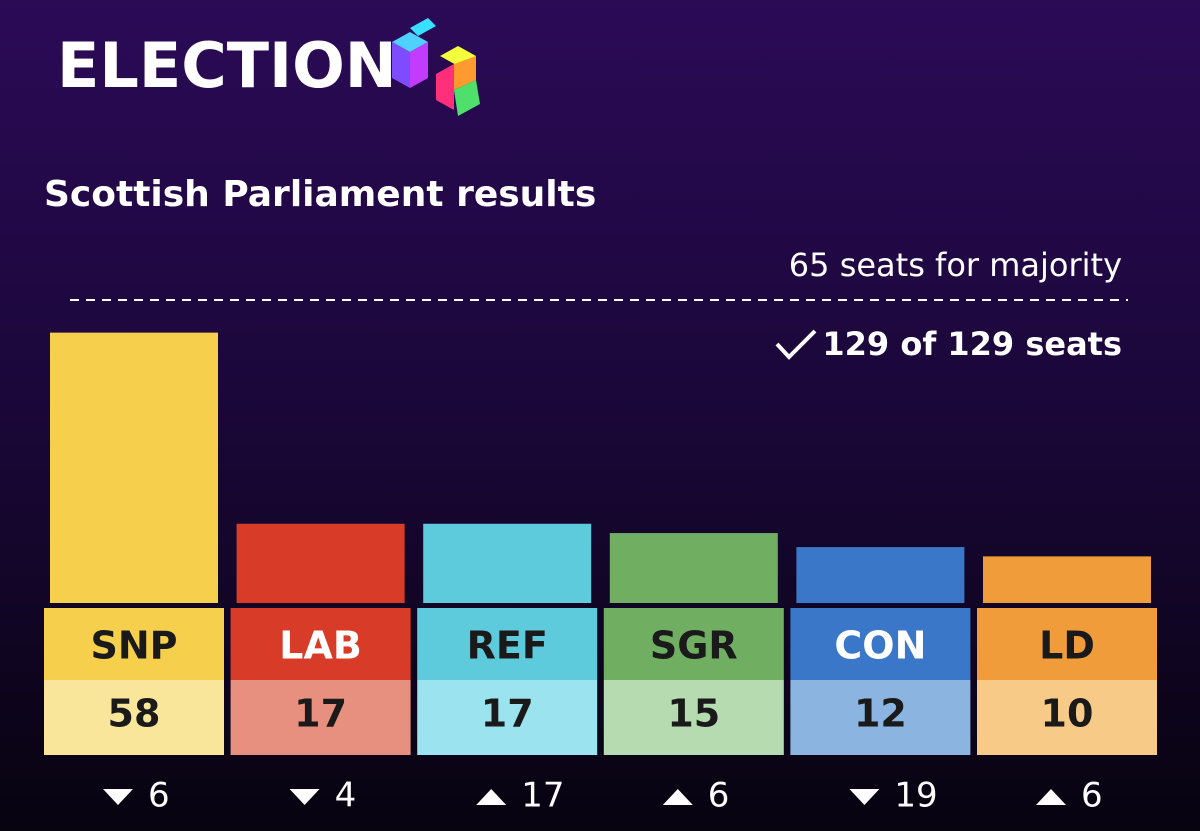  Describe the element at coordinates (134, 714) in the screenshot. I see `seat-value: 58` at that location.